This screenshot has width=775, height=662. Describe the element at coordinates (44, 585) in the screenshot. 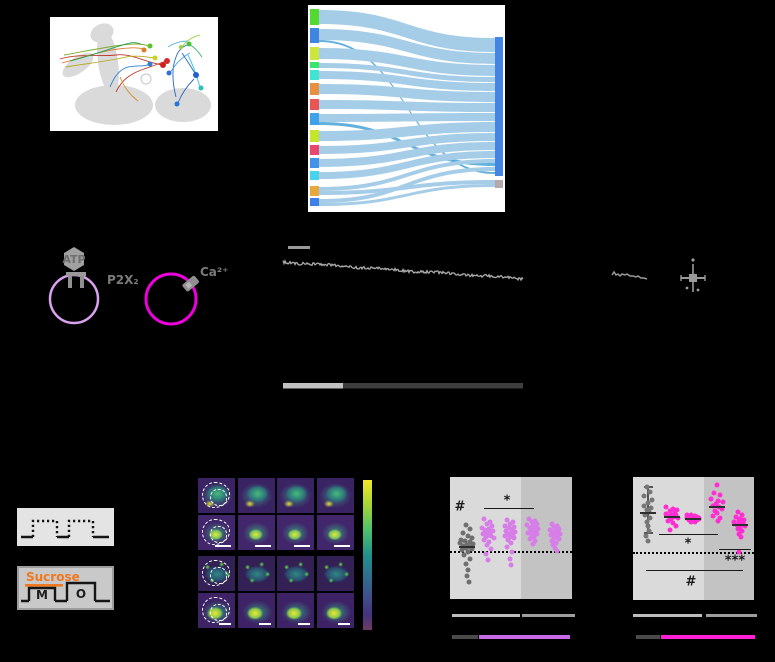

I see `sucrose-bar` at that location.